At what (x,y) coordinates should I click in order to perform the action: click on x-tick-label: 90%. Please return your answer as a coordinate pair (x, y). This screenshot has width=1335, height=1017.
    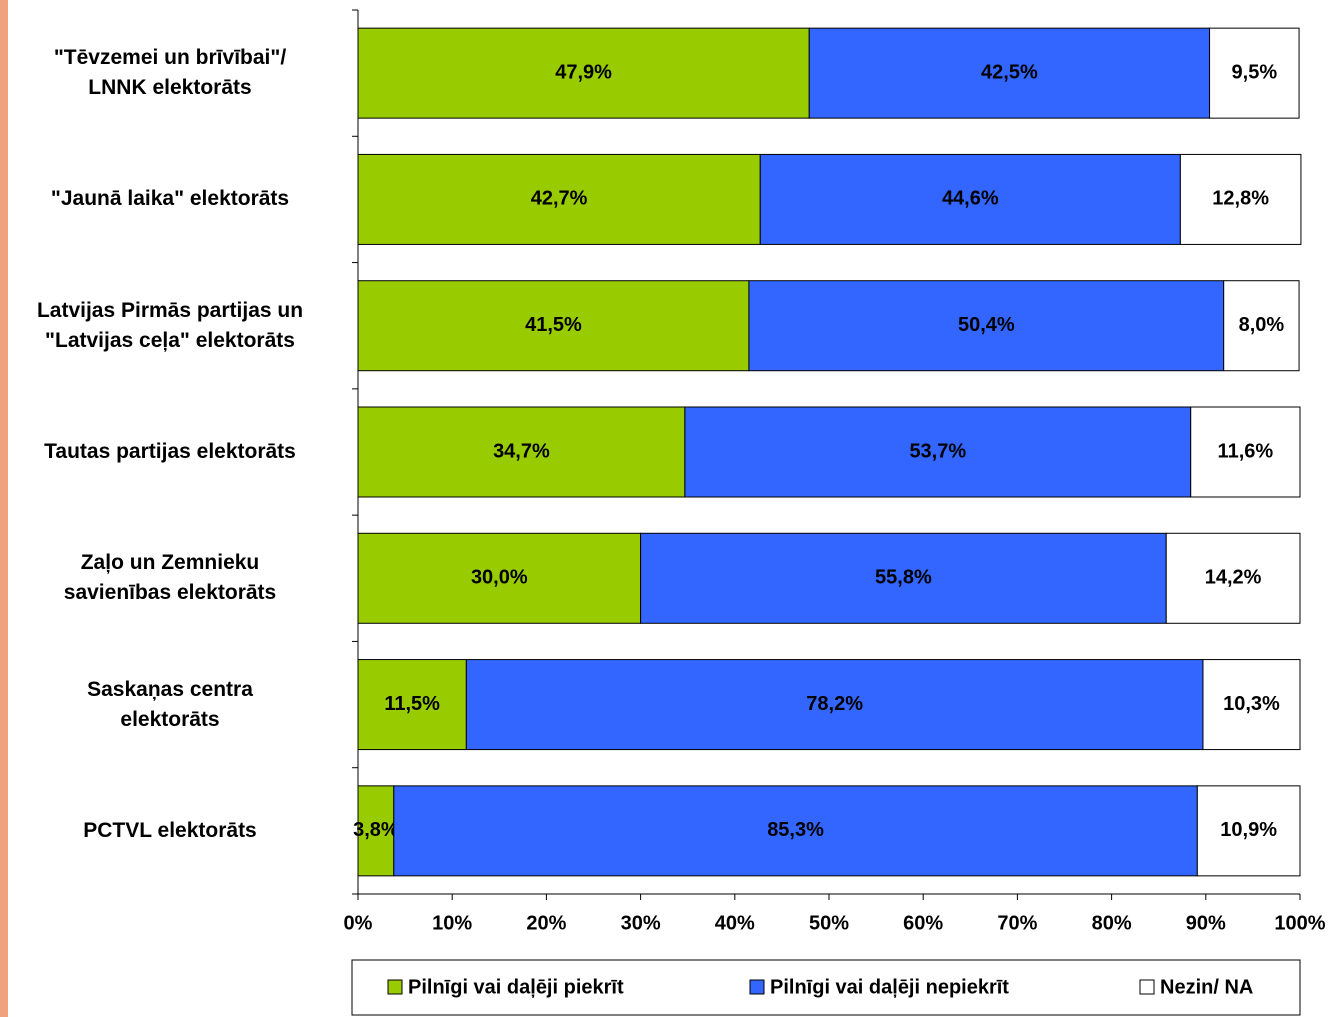
    Looking at the image, I should click on (1206, 923).